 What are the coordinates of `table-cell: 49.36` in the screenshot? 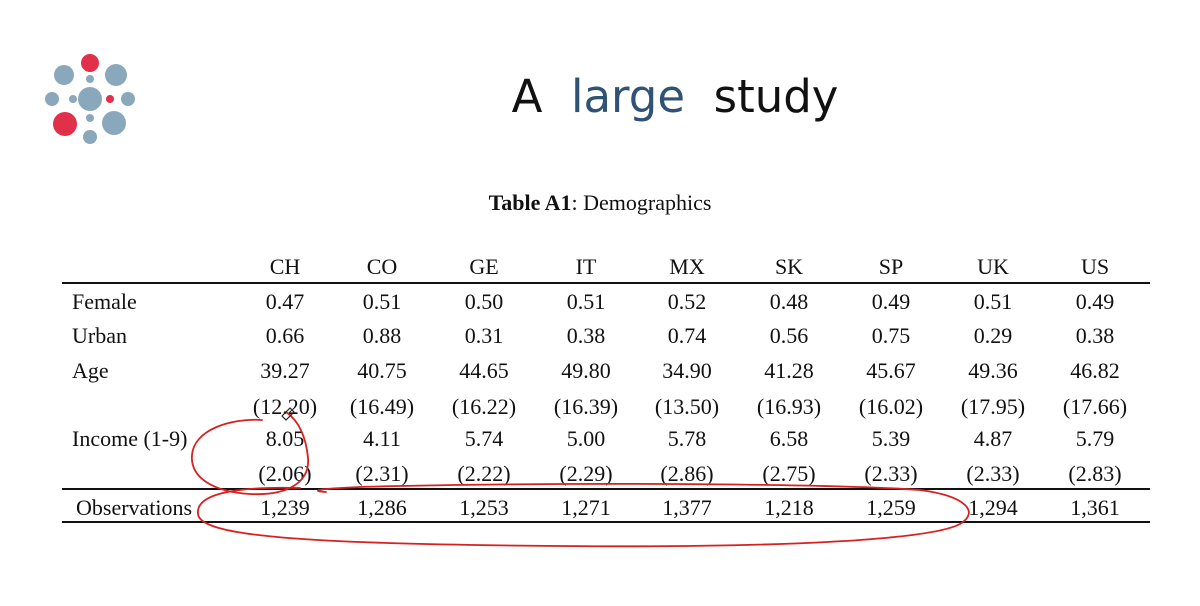 It's located at (993, 370).